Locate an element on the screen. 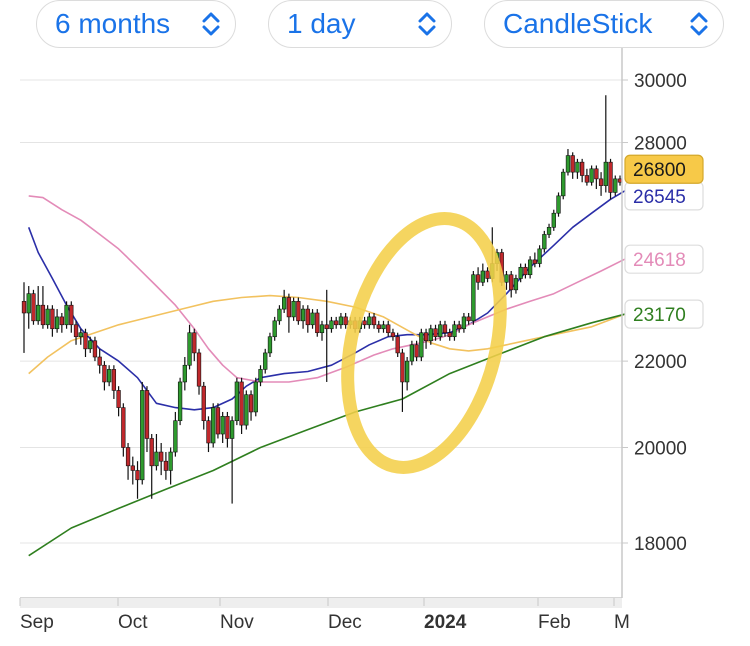  price-tags: 26545 24618 23170 26800 is located at coordinates (664, 241).